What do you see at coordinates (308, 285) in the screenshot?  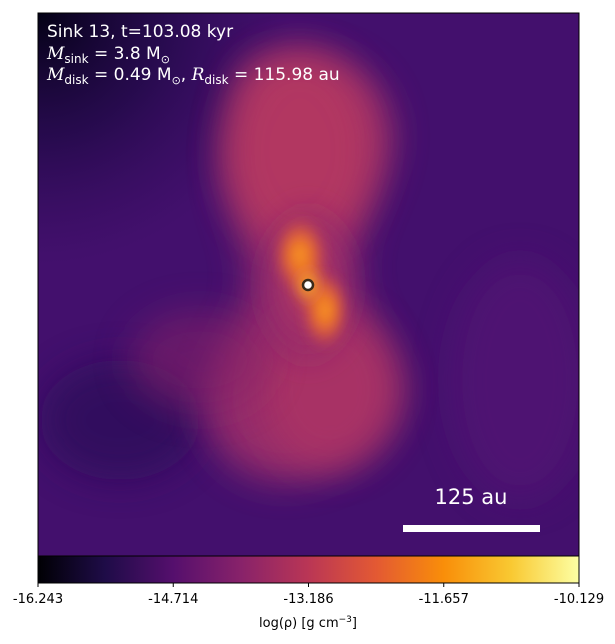 I see `sink-marker` at bounding box center [308, 285].